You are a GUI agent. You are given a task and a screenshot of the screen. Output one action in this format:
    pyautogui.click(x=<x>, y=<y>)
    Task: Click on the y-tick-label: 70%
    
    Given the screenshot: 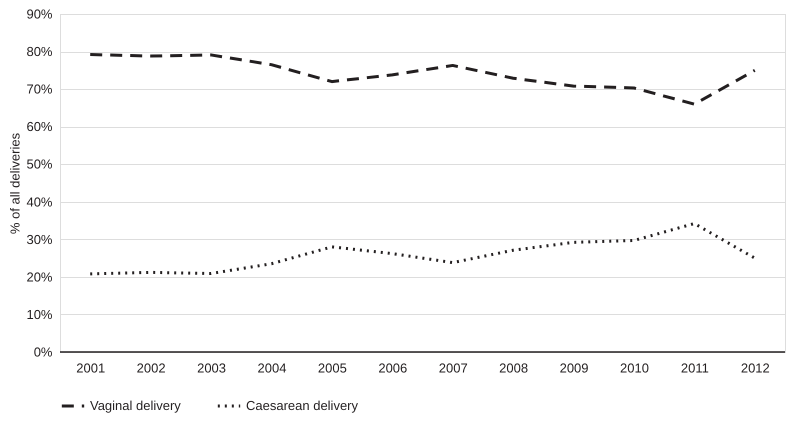 What is the action you would take?
    pyautogui.click(x=39, y=89)
    